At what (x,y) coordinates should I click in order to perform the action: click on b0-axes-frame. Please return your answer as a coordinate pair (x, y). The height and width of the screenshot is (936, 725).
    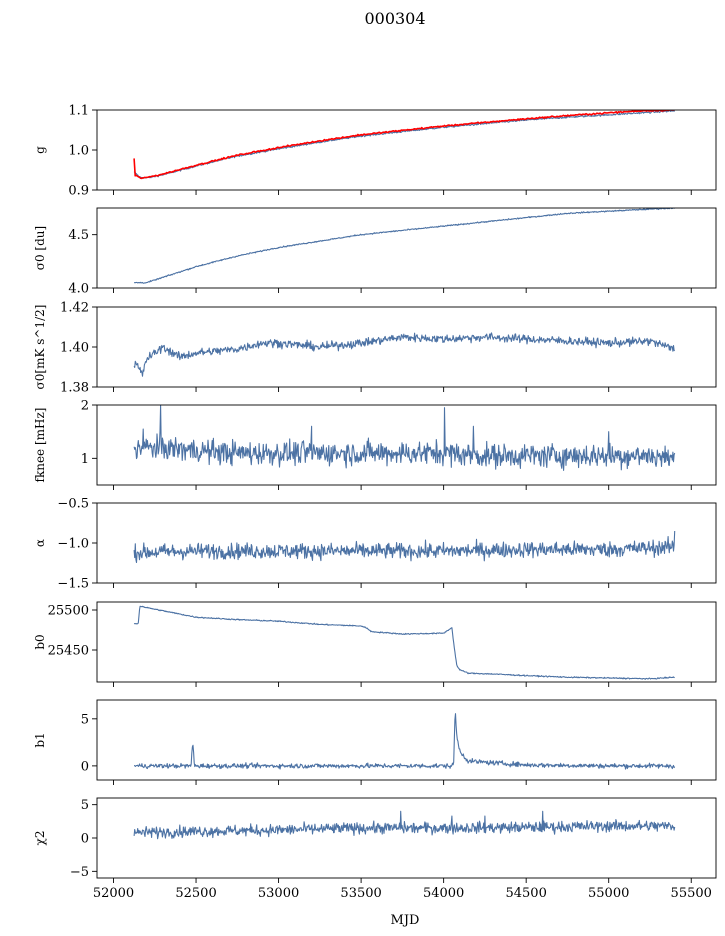
    Looking at the image, I should click on (406, 642).